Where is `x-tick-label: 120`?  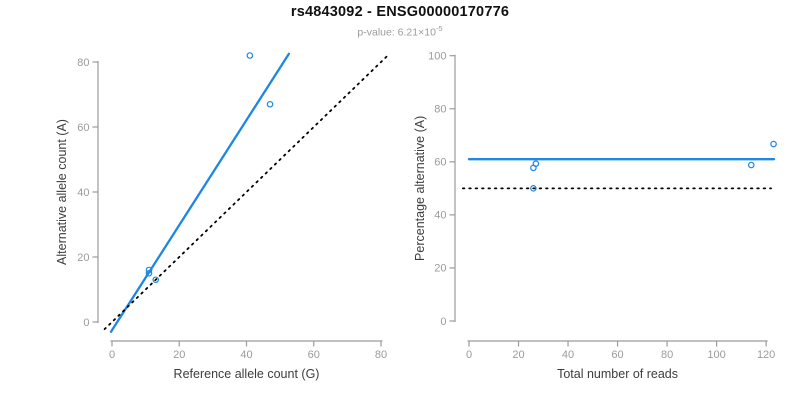
x-tick-label: 120 is located at coordinates (766, 355).